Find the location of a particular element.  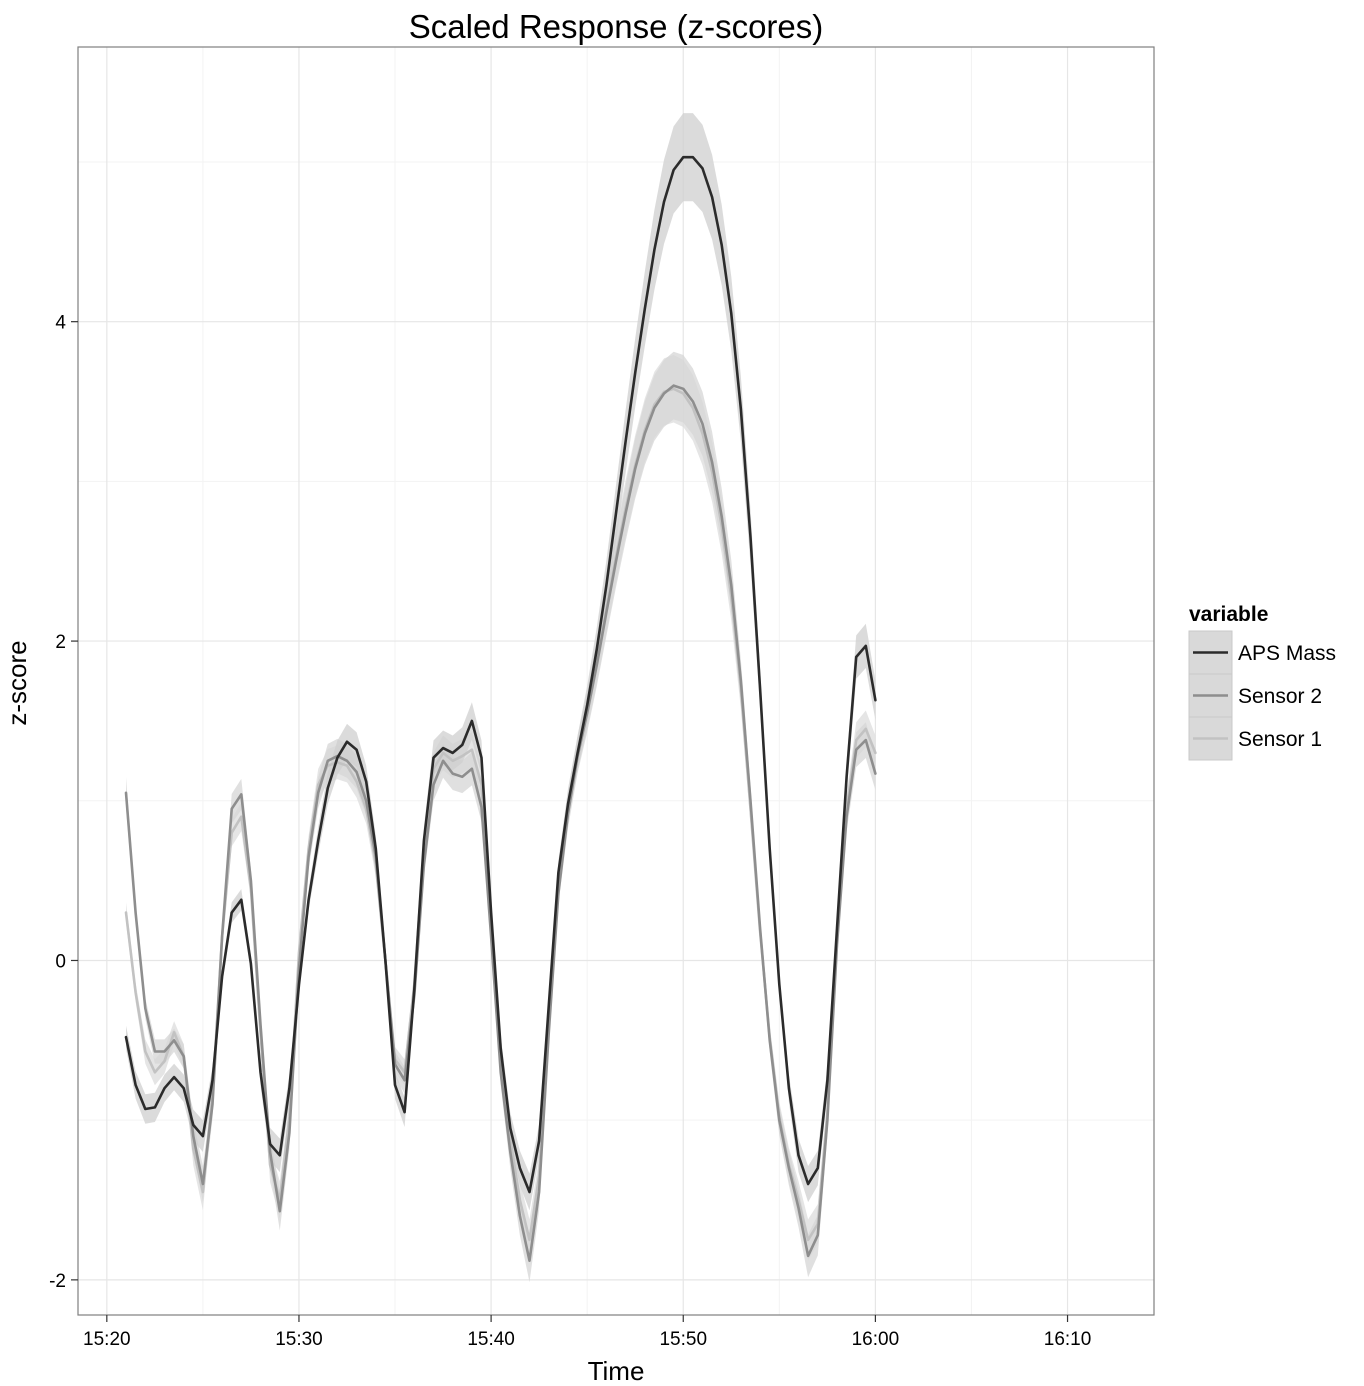

legend-item: APS Mass is located at coordinates (1262, 652).